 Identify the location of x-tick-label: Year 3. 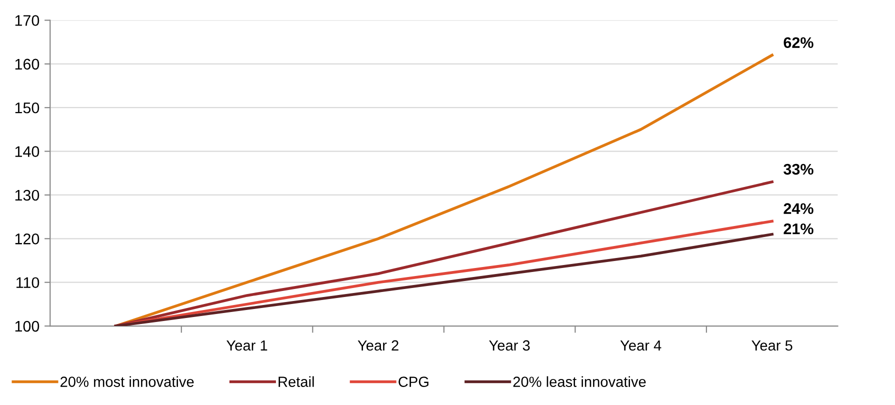
(509, 345).